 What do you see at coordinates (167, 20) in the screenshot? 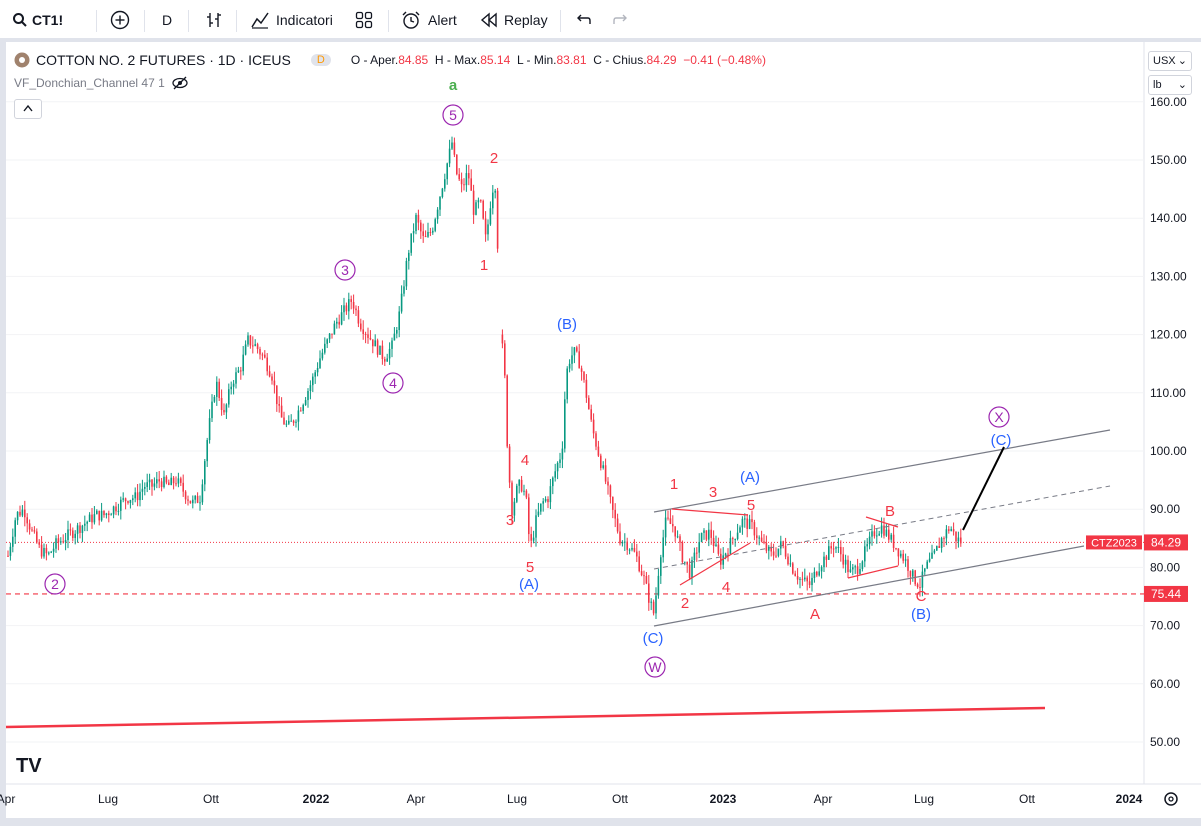
I see `interval-button: D` at bounding box center [167, 20].